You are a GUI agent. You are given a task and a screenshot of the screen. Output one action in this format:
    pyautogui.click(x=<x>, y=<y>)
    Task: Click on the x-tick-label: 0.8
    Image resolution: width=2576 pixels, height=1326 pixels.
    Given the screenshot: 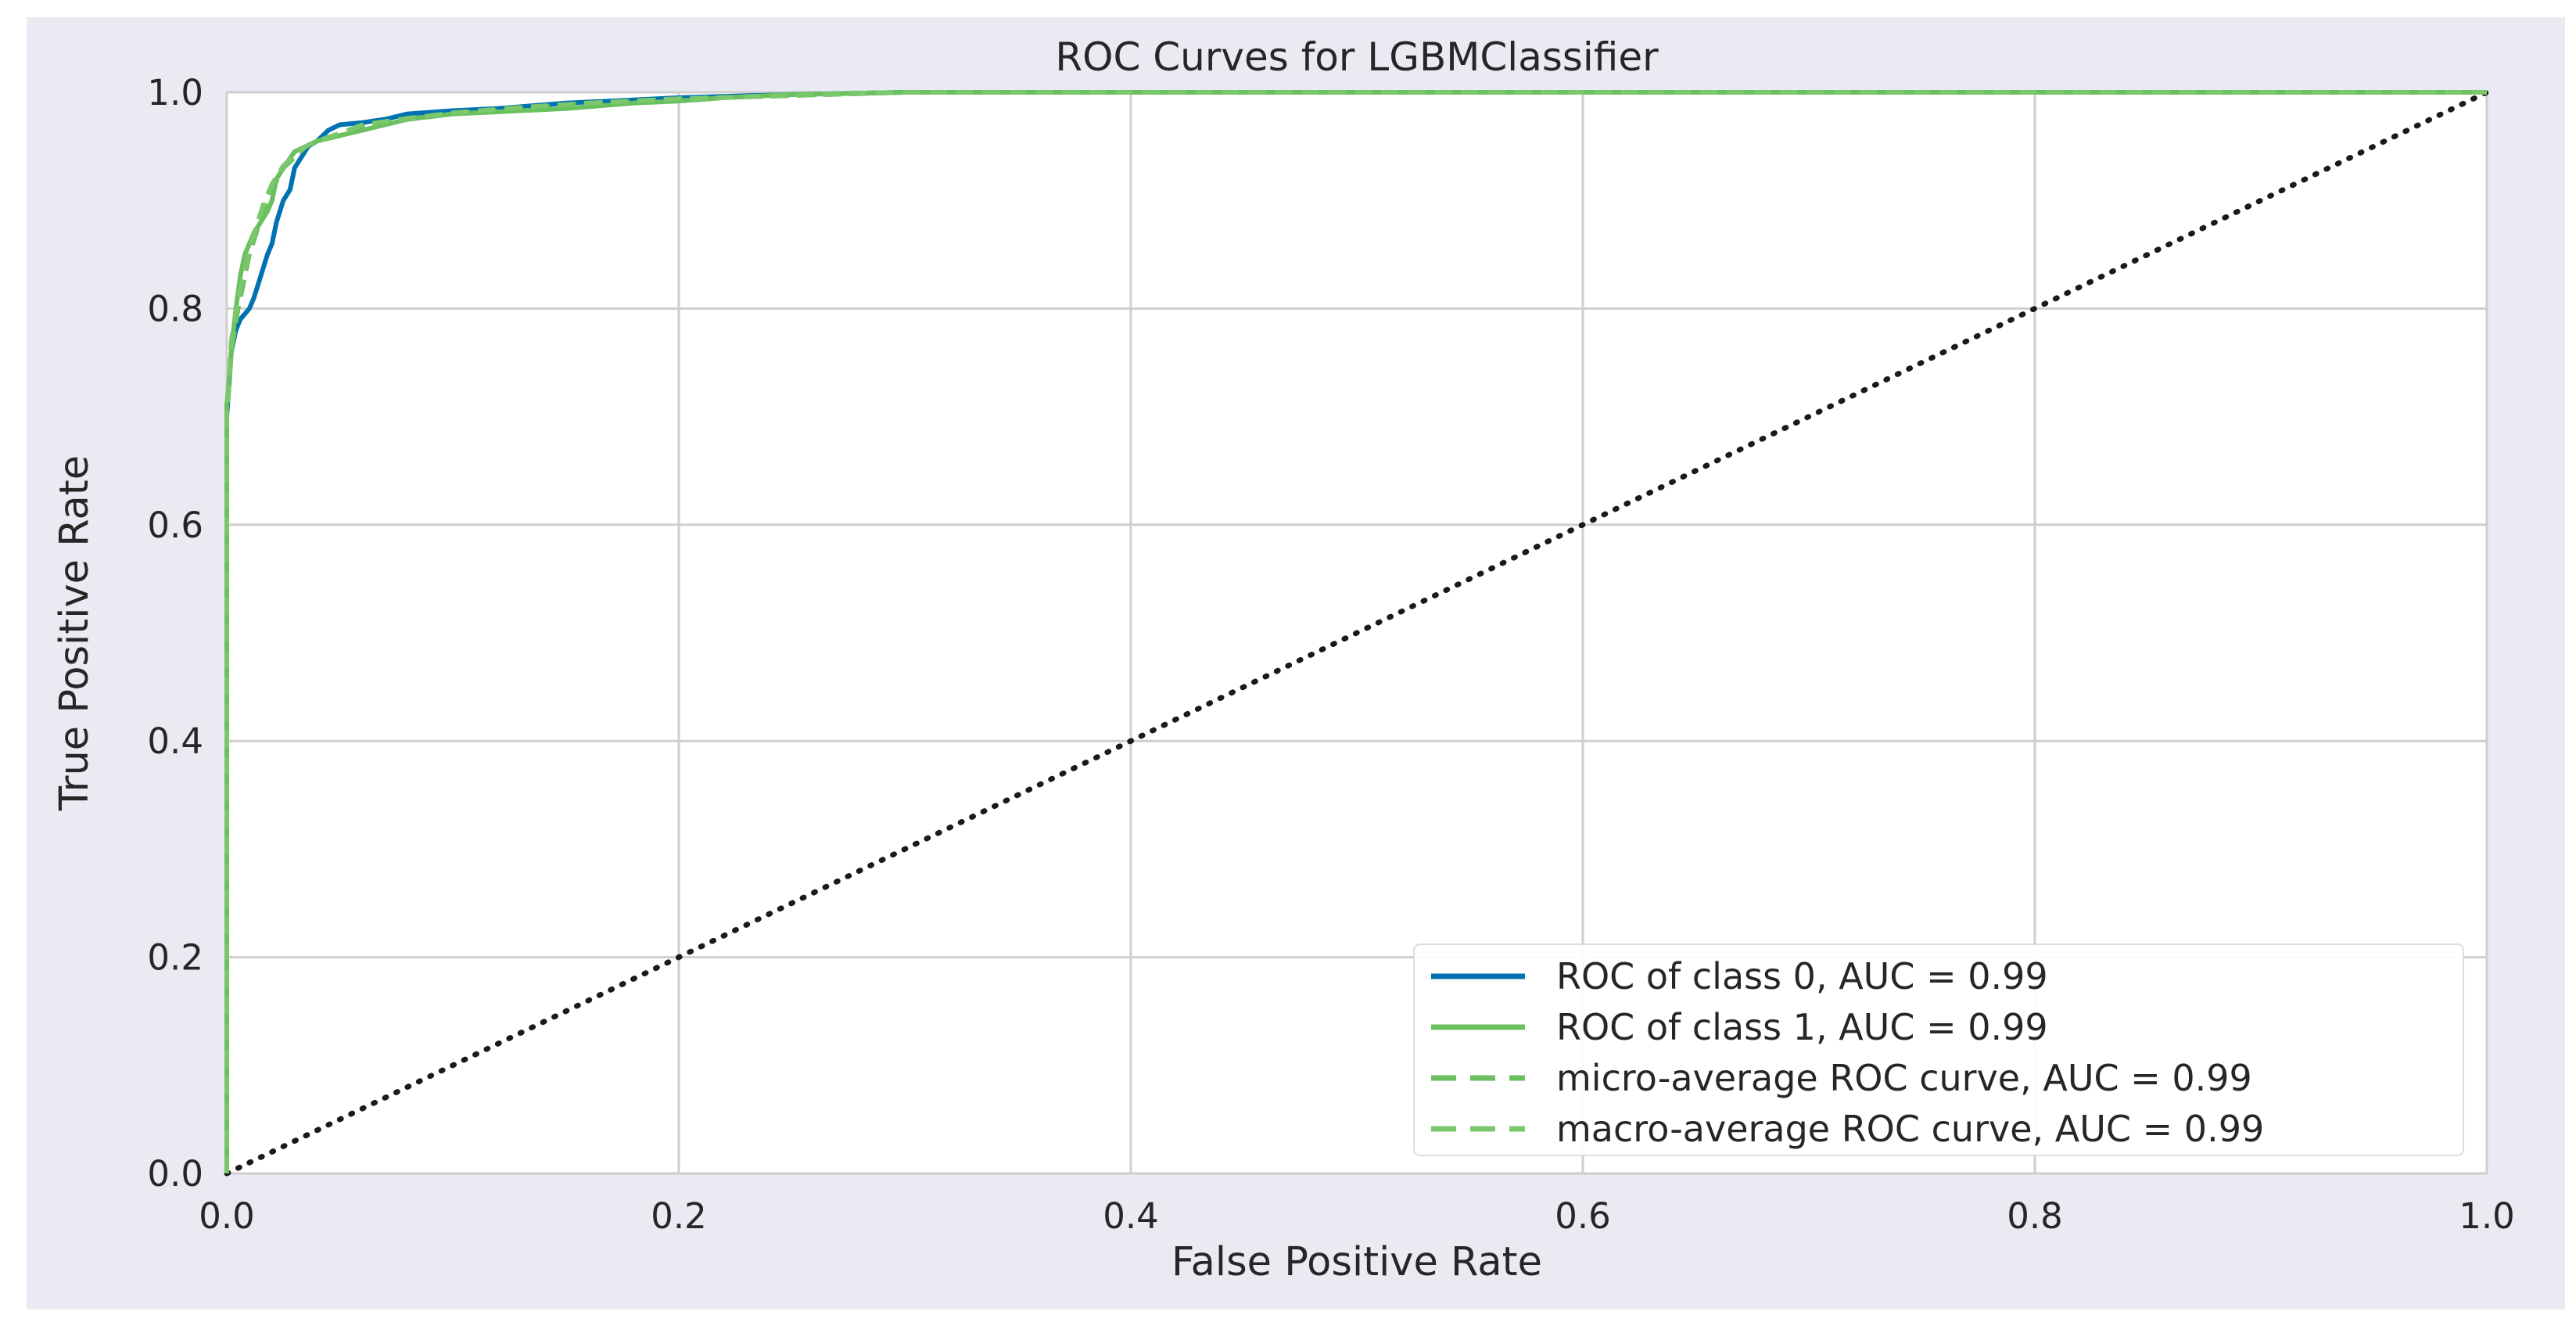 What is the action you would take?
    pyautogui.click(x=2035, y=1216)
    